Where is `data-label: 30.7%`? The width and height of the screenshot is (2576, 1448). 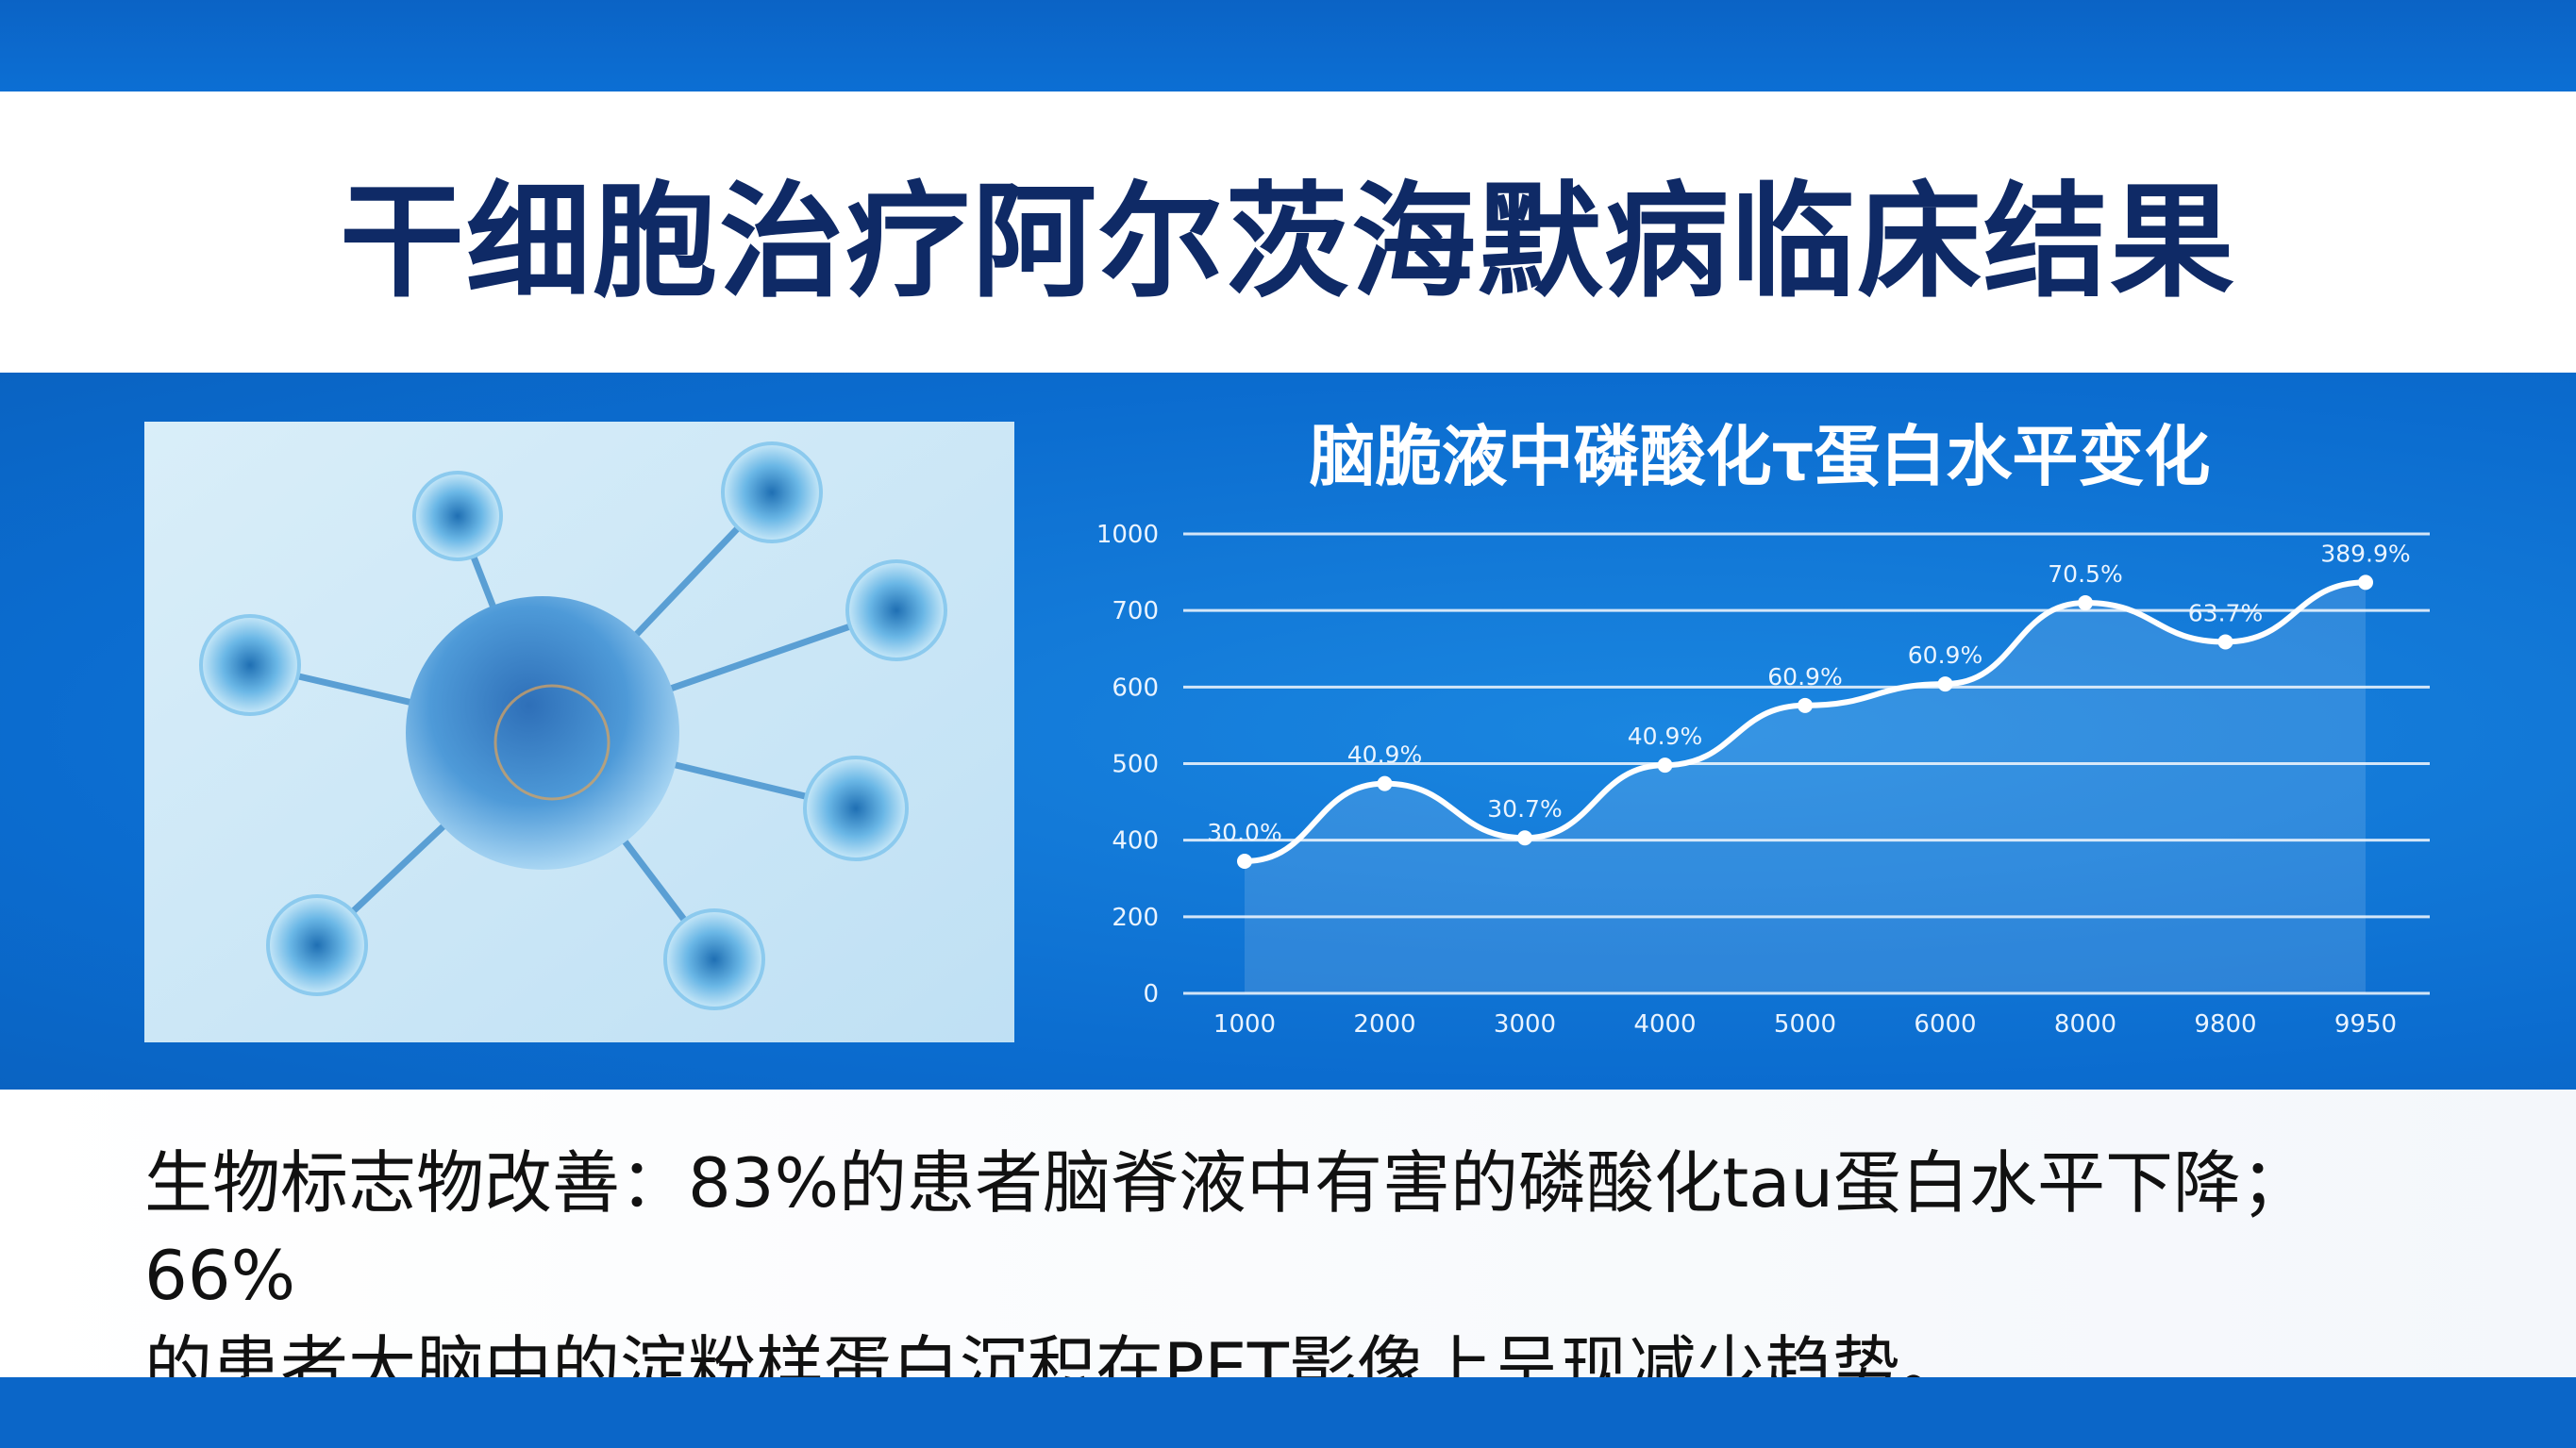
data-label: 30.7% is located at coordinates (1524, 809).